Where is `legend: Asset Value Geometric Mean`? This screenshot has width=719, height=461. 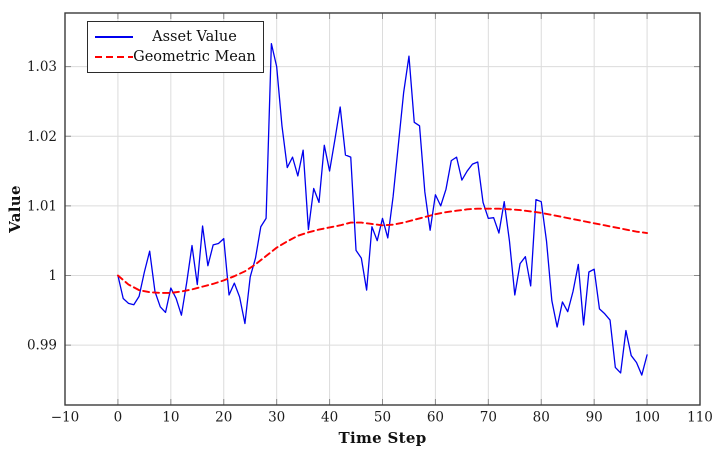
legend: Asset Value Geometric Mean is located at coordinates (175, 47).